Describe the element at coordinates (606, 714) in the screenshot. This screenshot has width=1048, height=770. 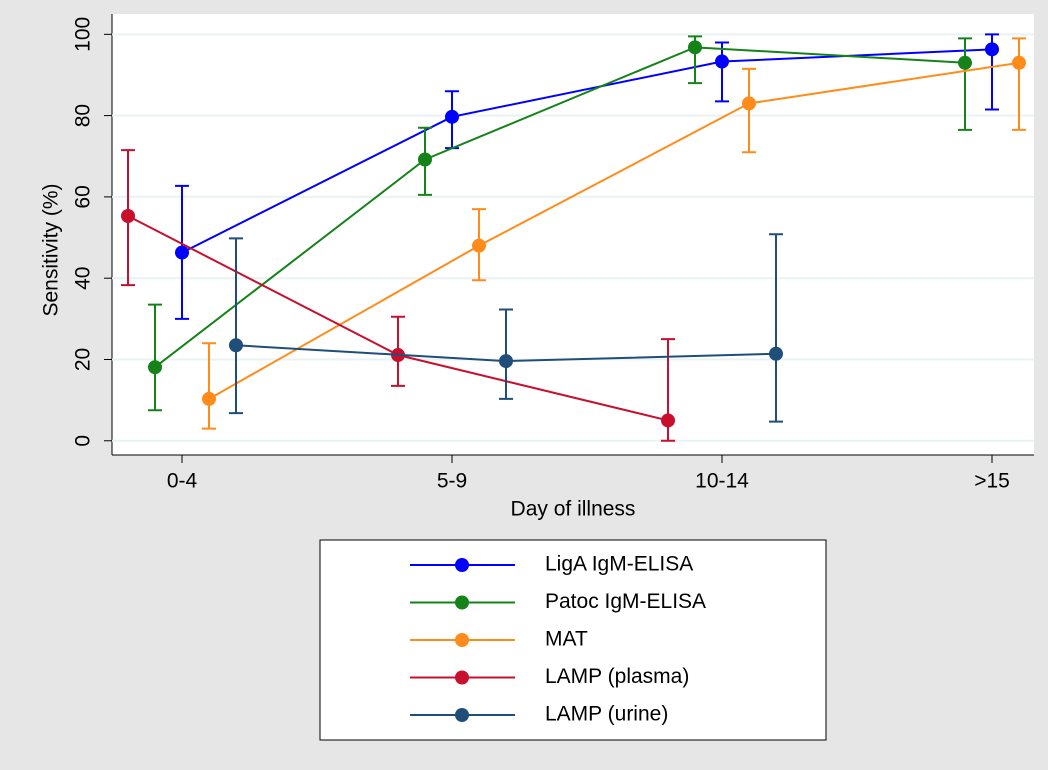
I see `legend-label: LAMP (urine)` at that location.